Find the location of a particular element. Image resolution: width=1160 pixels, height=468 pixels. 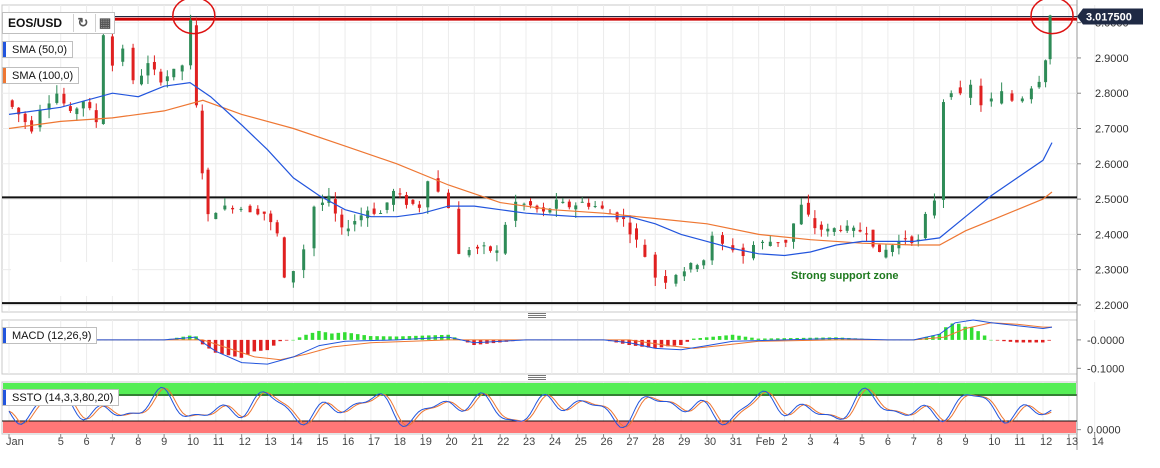

ssto-pane-resize-handle is located at coordinates (537, 377).